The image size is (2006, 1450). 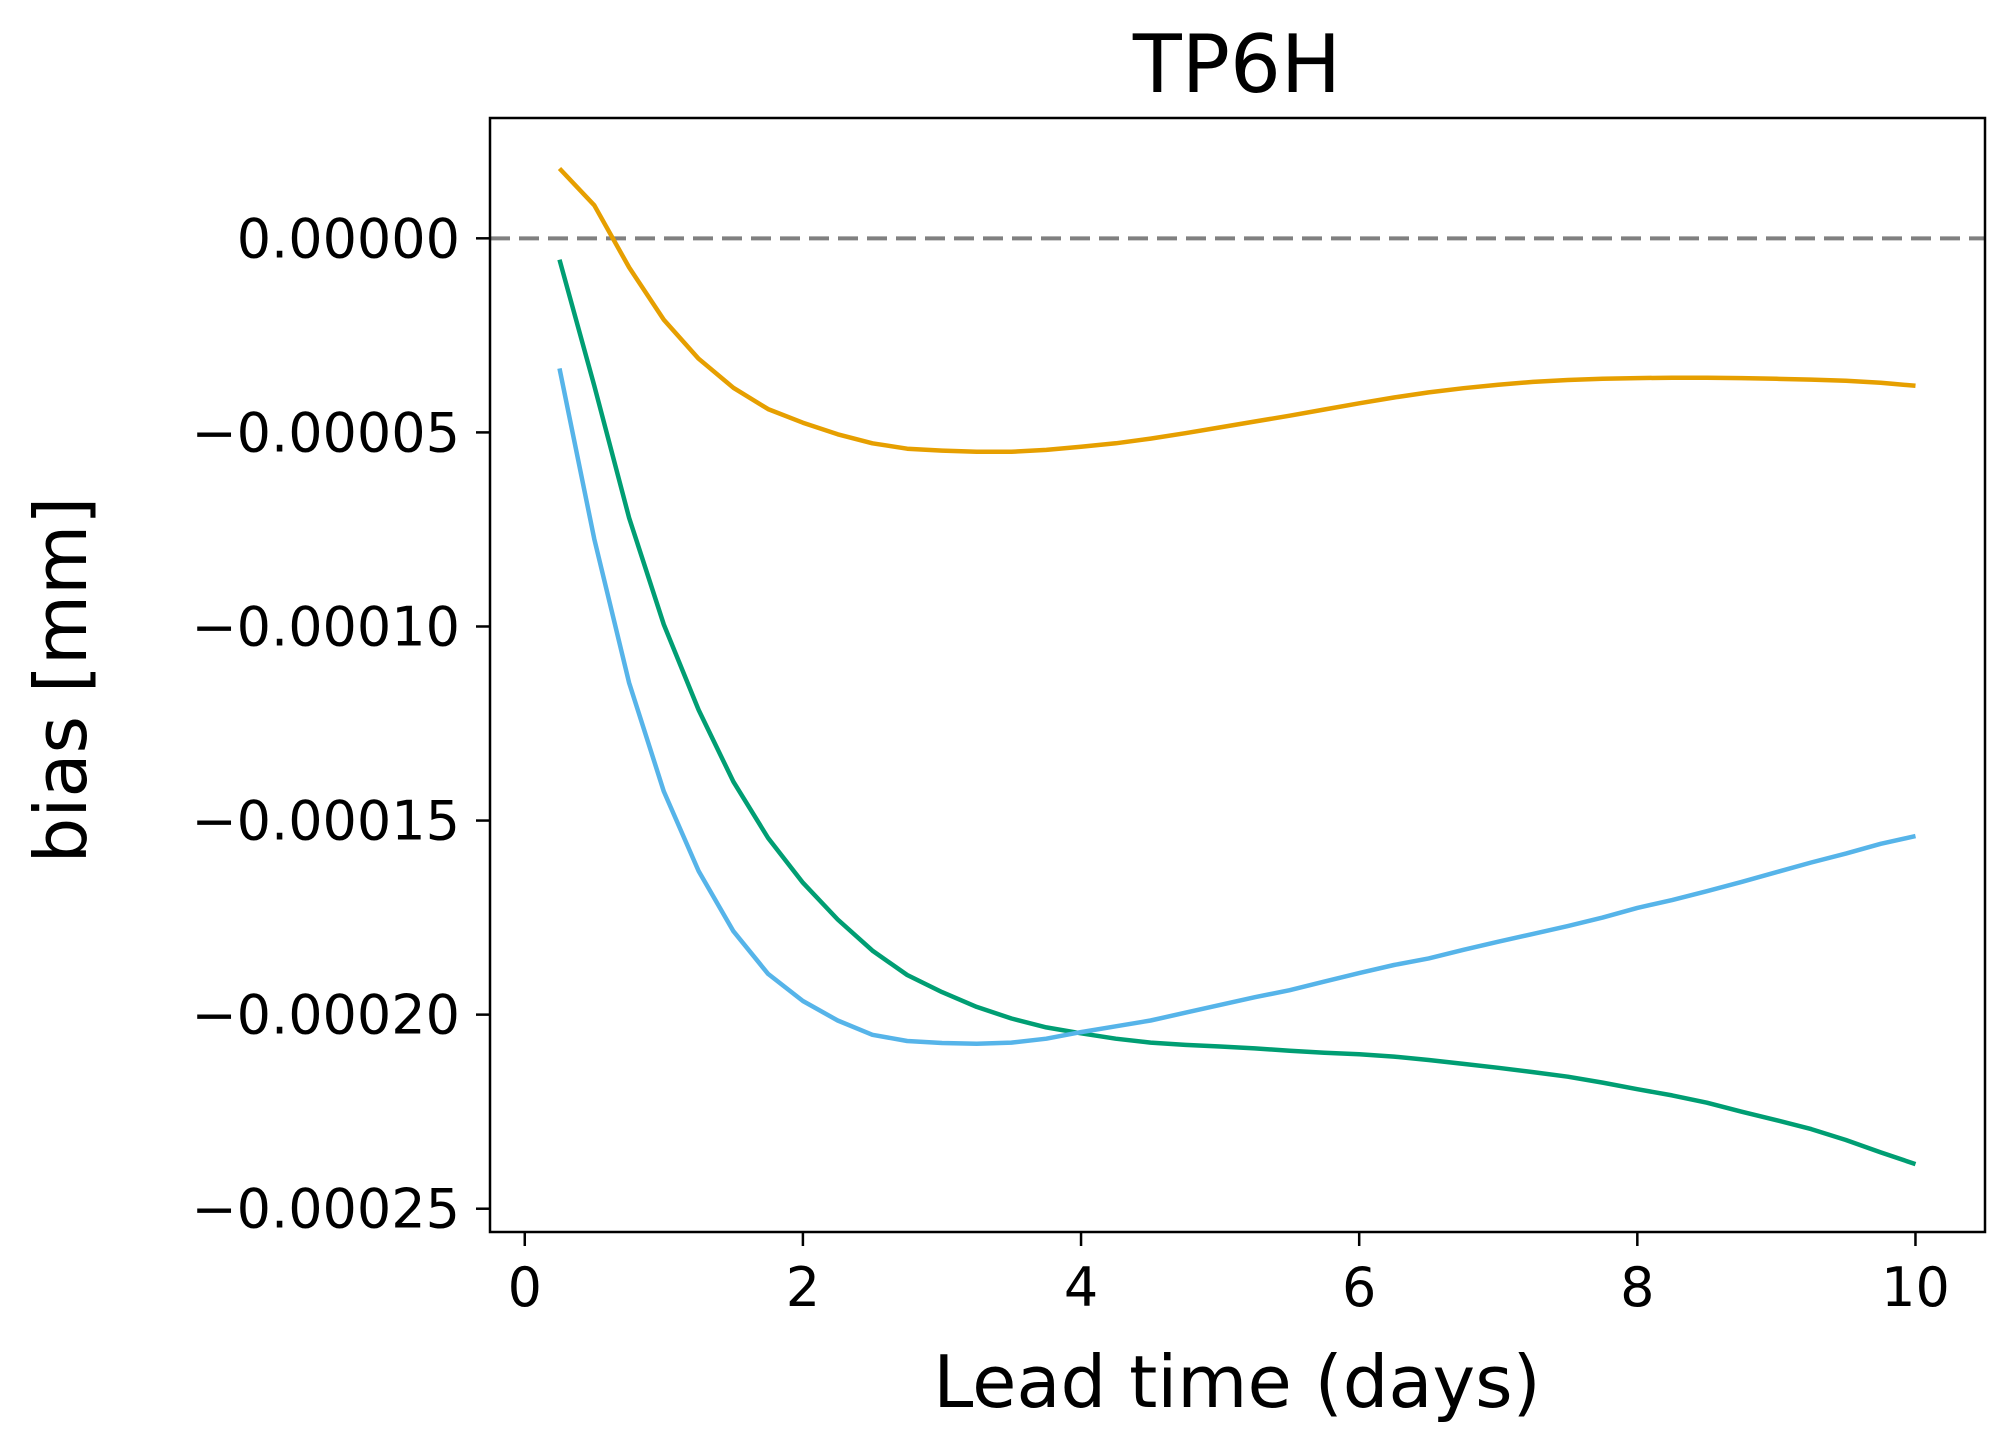 I want to click on x-tick-label: 2, so click(x=803, y=1287).